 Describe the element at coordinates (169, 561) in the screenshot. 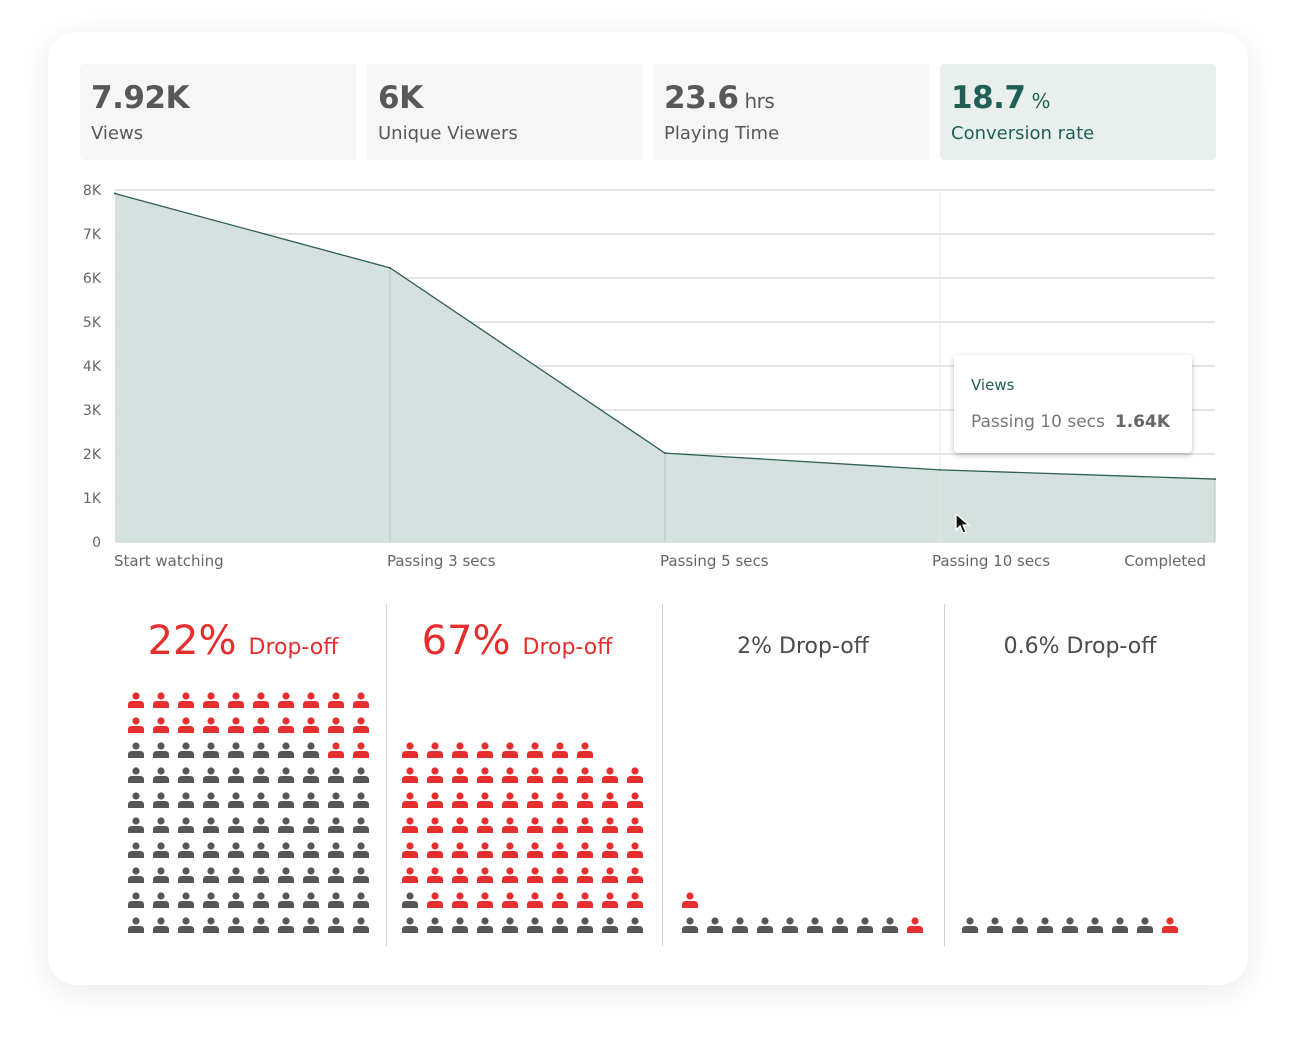

I see `x-tick-label: Start watching` at that location.